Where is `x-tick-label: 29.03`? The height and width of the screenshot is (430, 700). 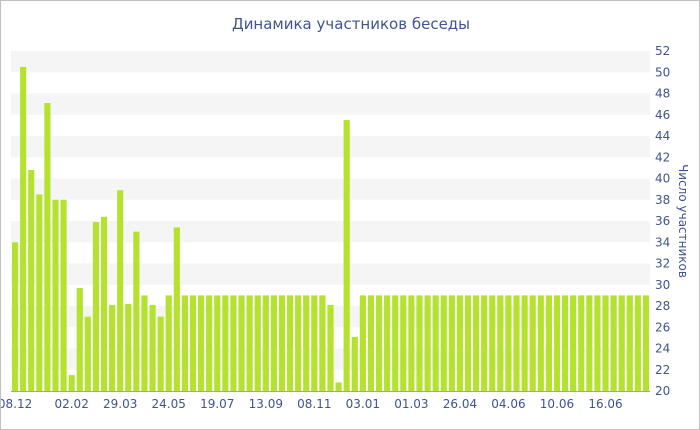
x-tick-label: 29.03 is located at coordinates (120, 404).